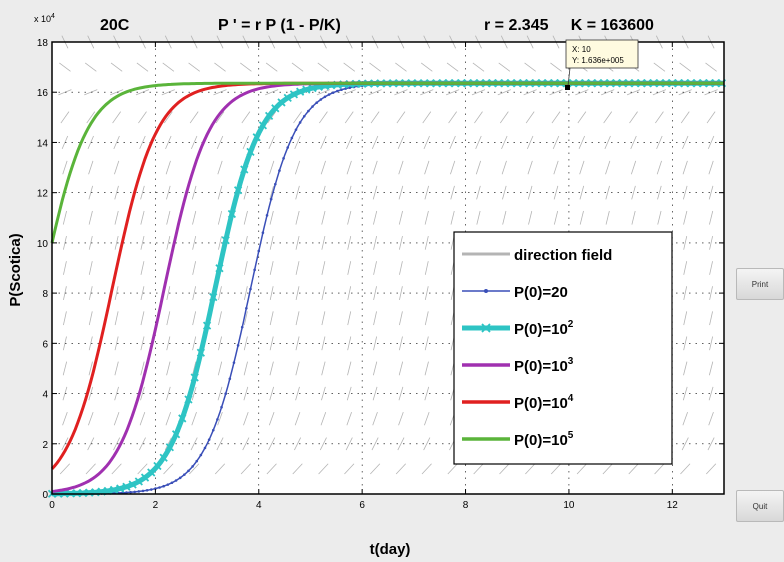  I want to click on legend-entry: P(0)=102, so click(518, 328).